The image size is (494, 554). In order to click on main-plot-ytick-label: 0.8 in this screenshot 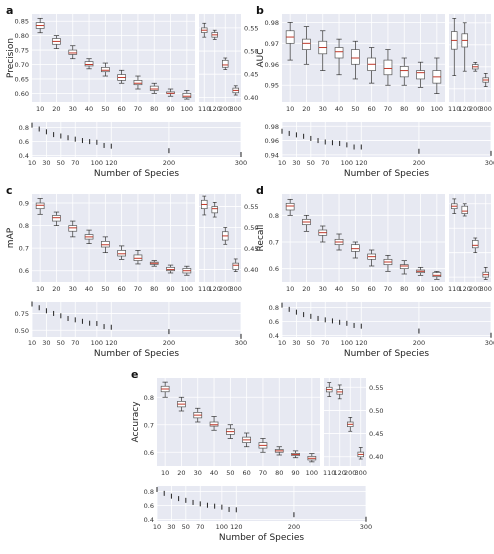, I will do `click(274, 216)`.